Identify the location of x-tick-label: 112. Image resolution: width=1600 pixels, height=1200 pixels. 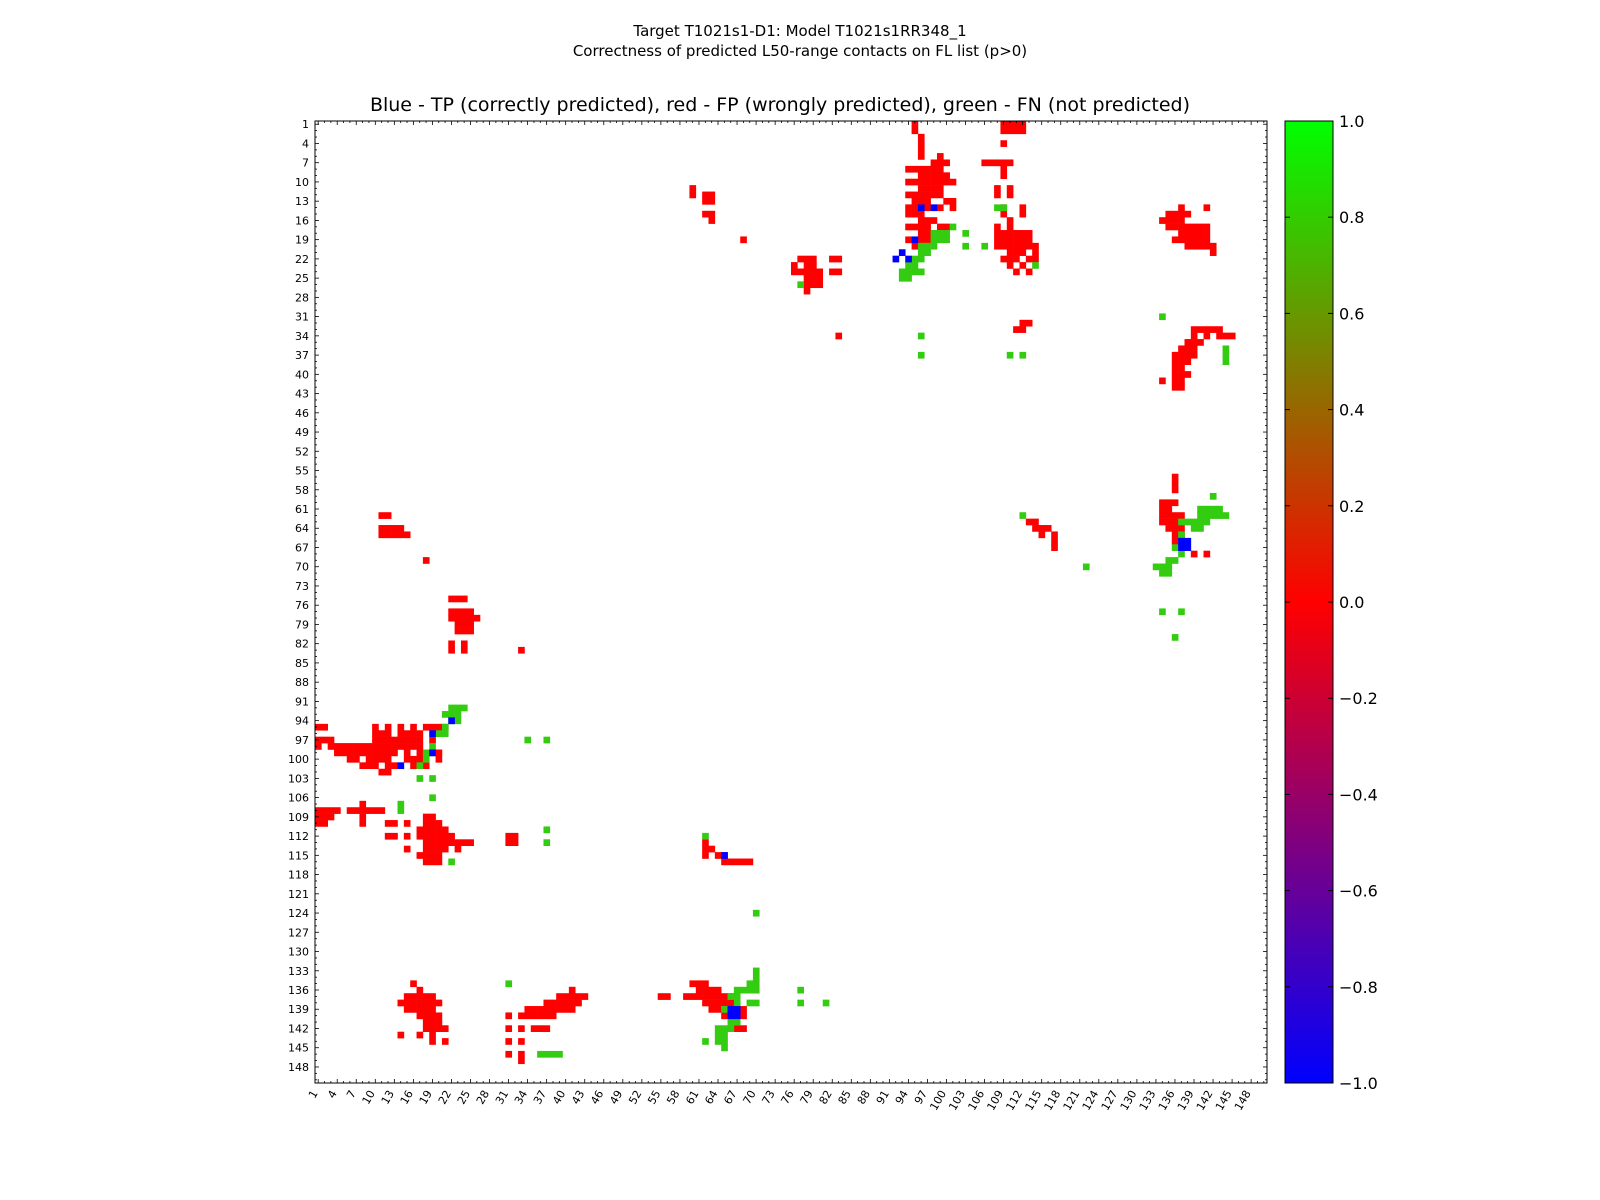
(1014, 1100).